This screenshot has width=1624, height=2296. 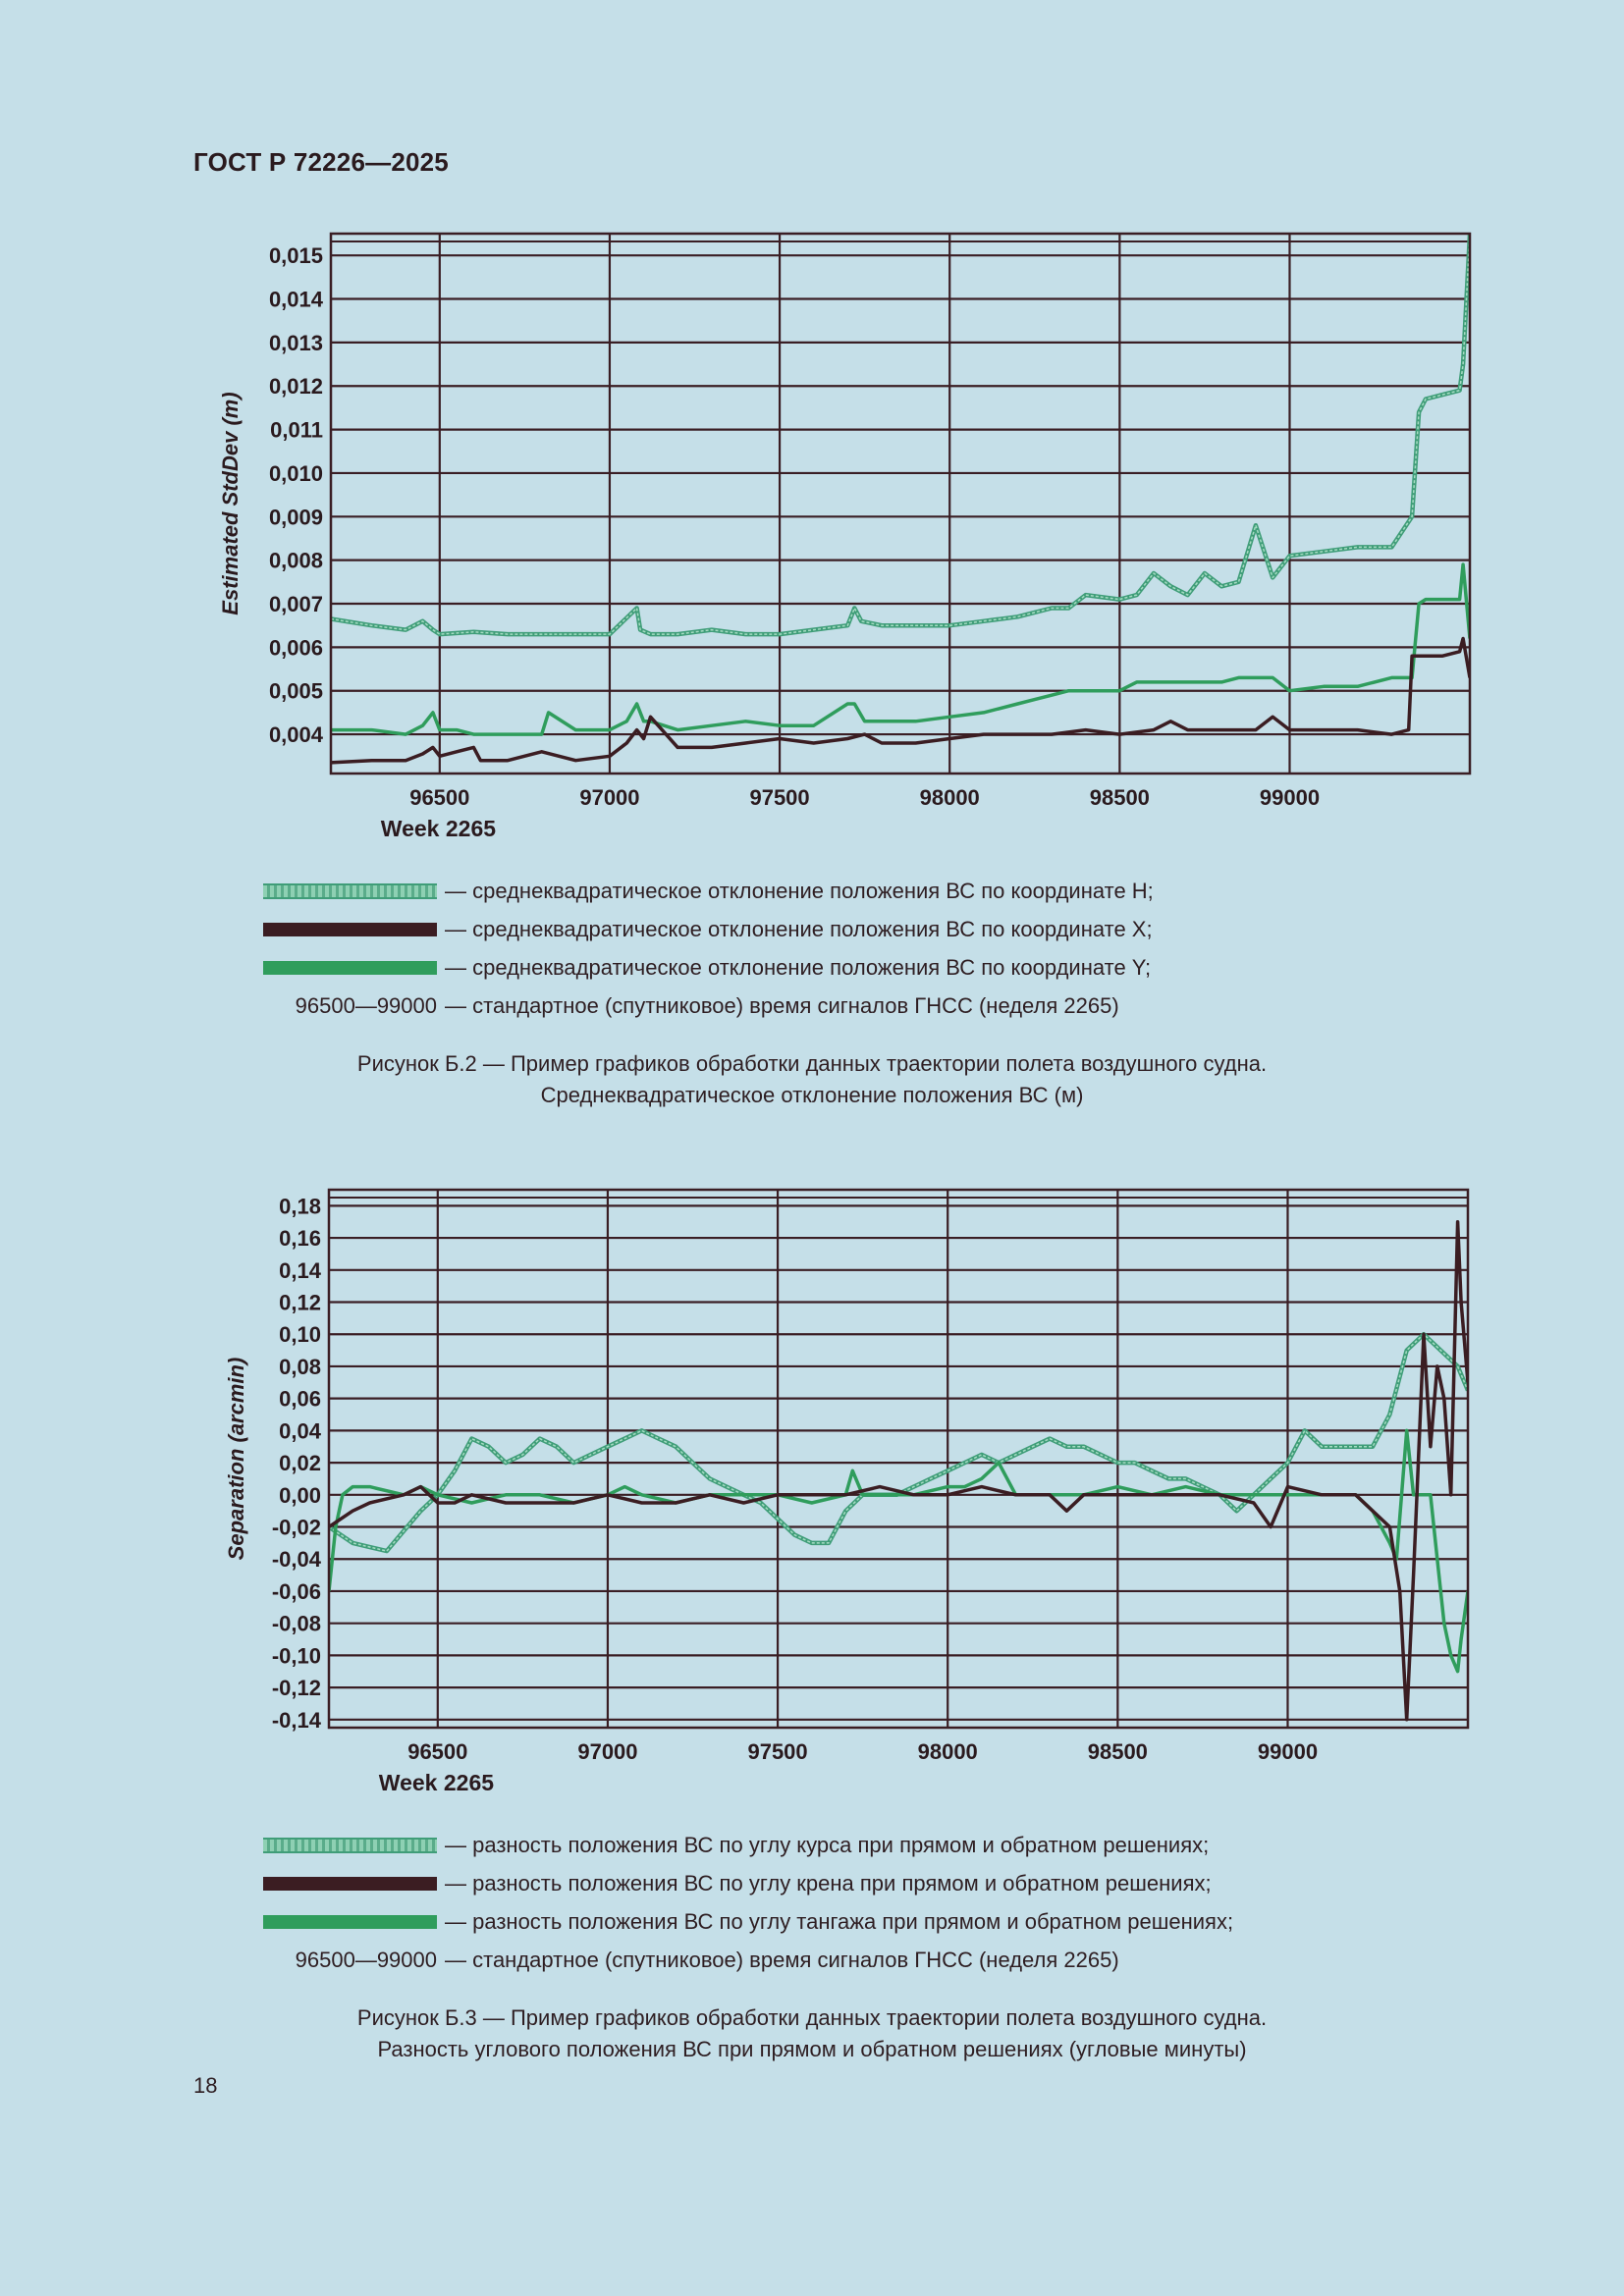 I want to click on stddev-series-pitch-line, so click(x=900, y=649).